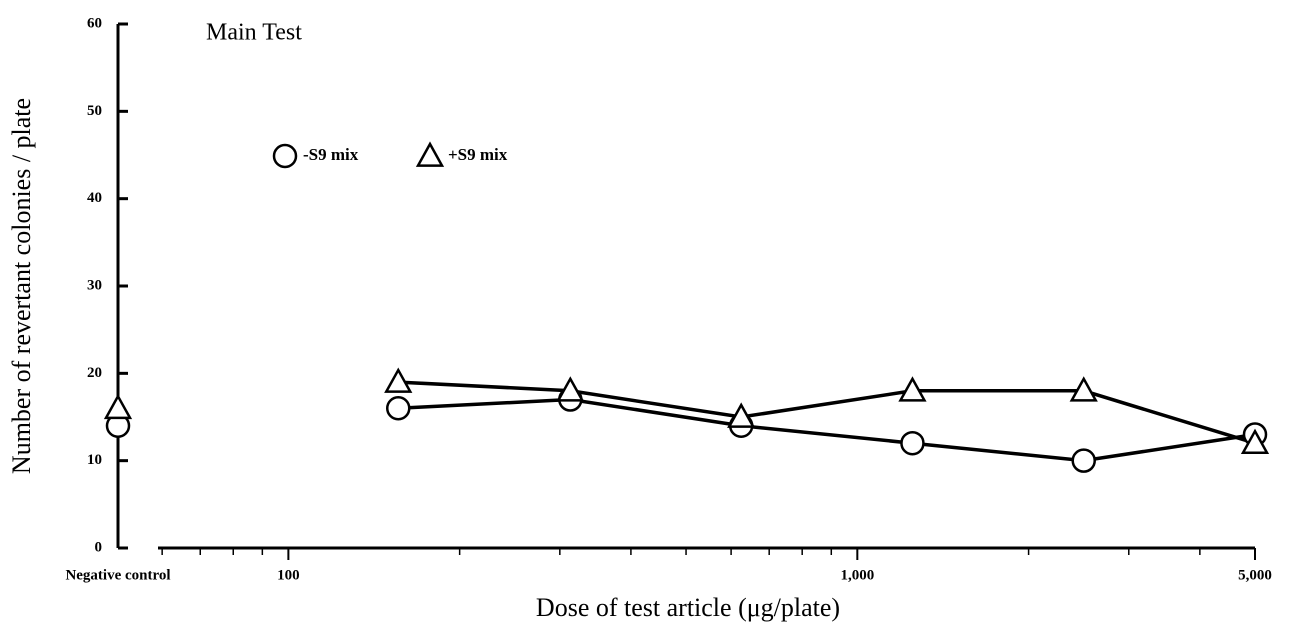 Image resolution: width=1289 pixels, height=628 pixels. I want to click on y-tick-label: 40, so click(94, 198).